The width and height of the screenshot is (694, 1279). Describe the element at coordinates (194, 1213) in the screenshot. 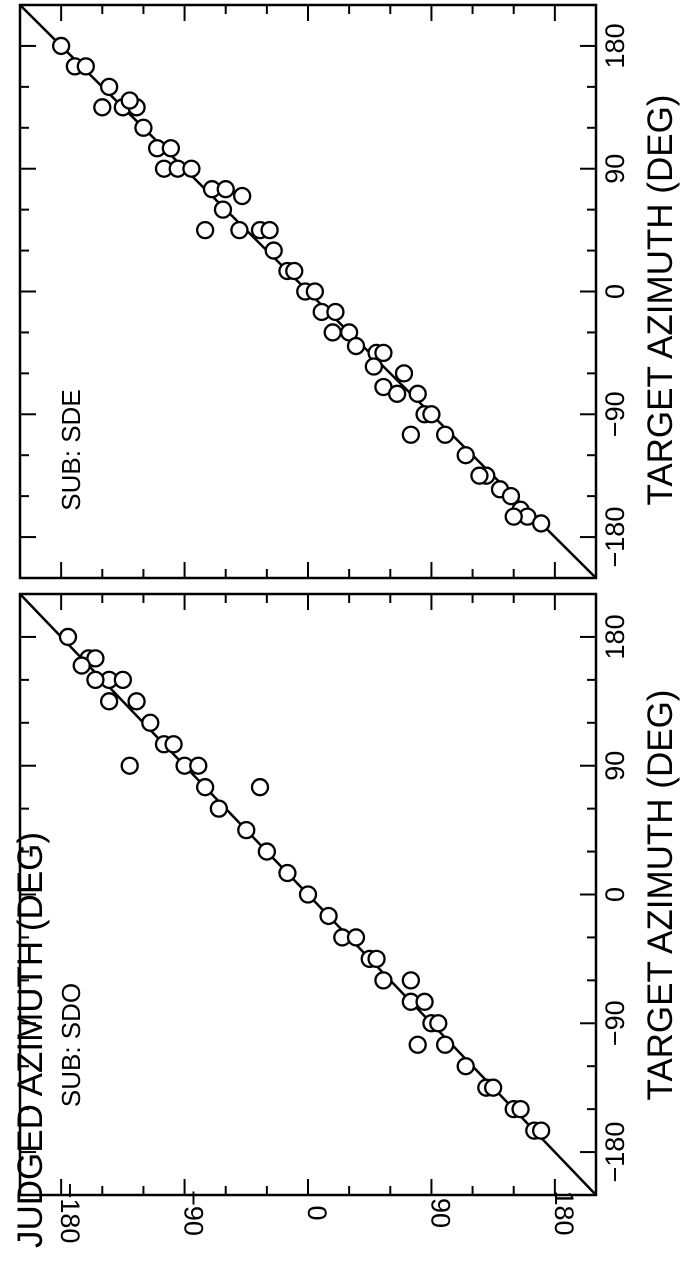

I see `panel-sdo-y-tick-label: −90` at that location.